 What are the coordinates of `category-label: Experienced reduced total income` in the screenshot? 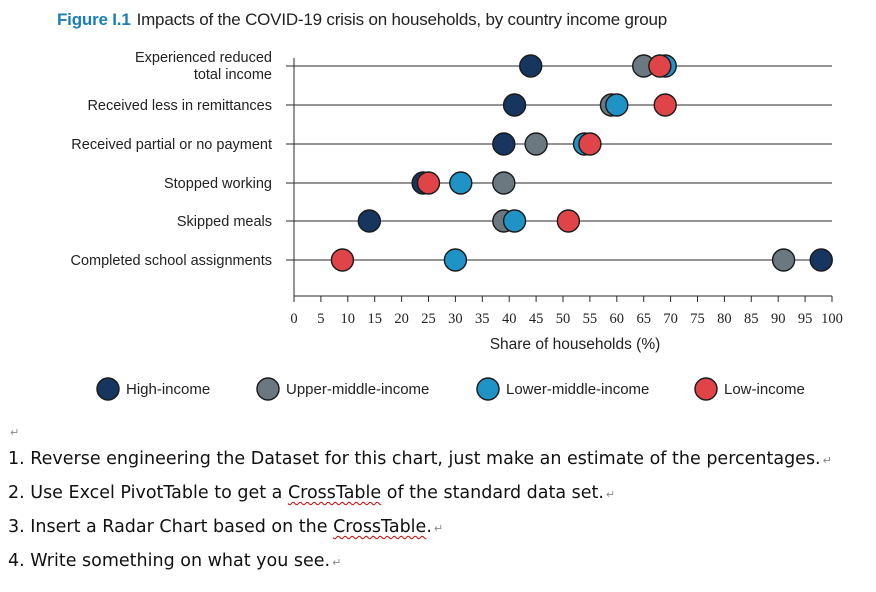 It's located at (203, 66).